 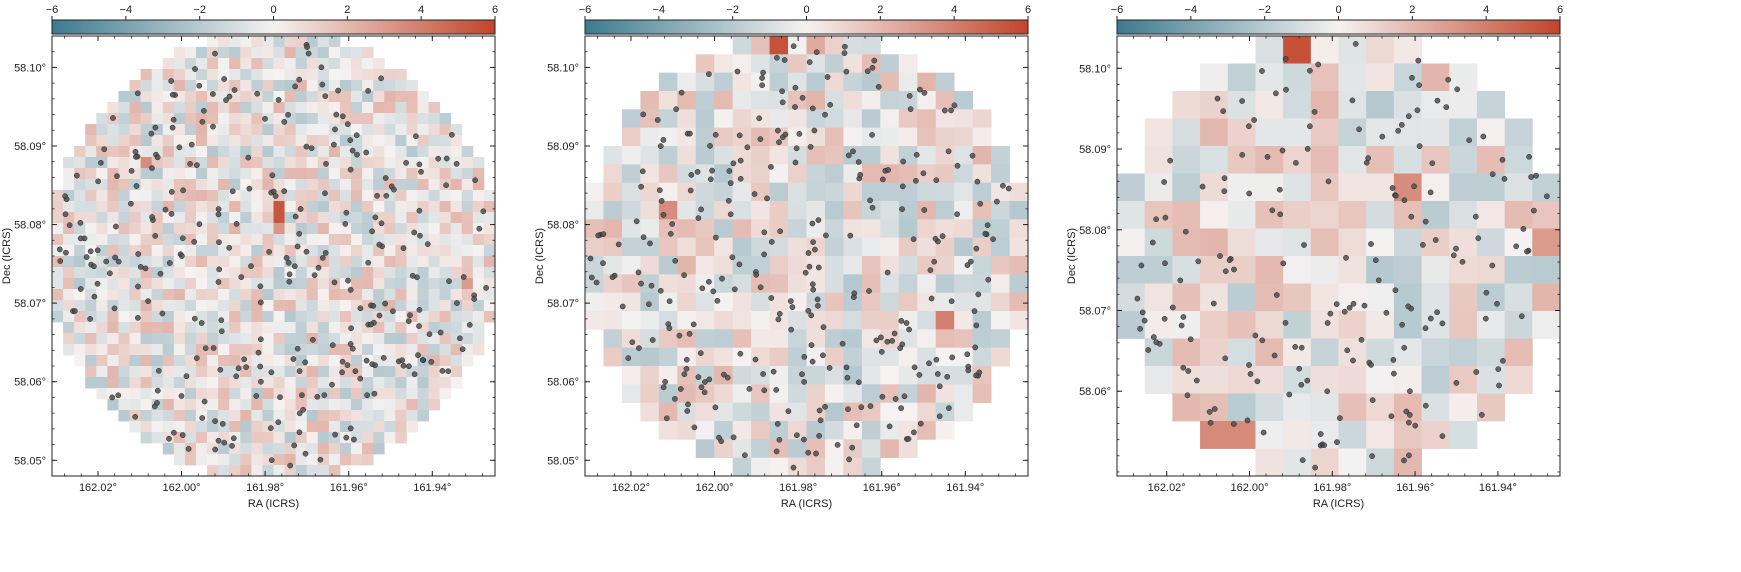 I want to click on y-tick-label: 58.08°, so click(x=563, y=226).